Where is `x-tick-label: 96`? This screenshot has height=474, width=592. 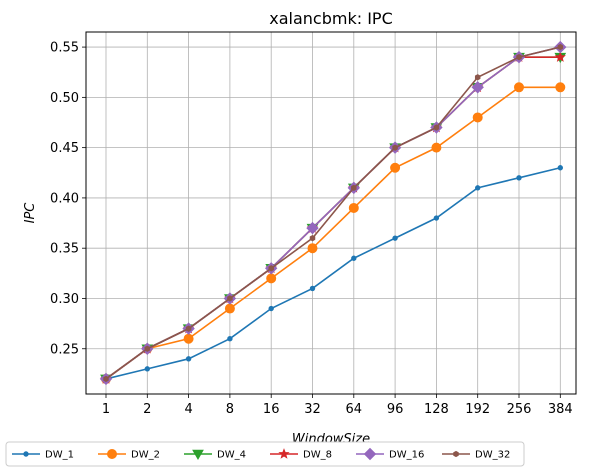 x-tick-label: 96 is located at coordinates (395, 409).